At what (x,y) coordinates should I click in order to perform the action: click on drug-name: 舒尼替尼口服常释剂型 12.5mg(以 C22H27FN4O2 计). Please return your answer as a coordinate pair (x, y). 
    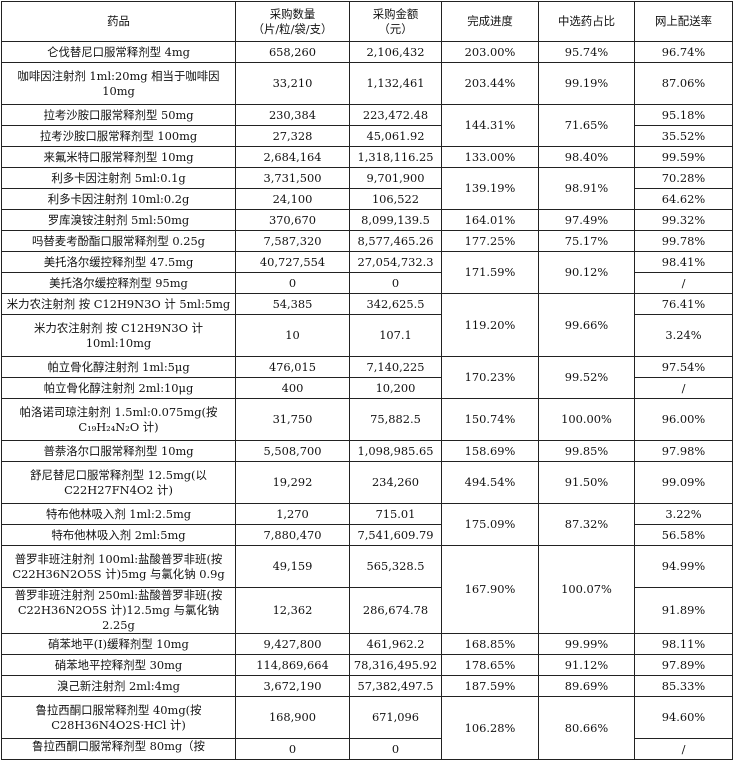
    Looking at the image, I should click on (118, 482).